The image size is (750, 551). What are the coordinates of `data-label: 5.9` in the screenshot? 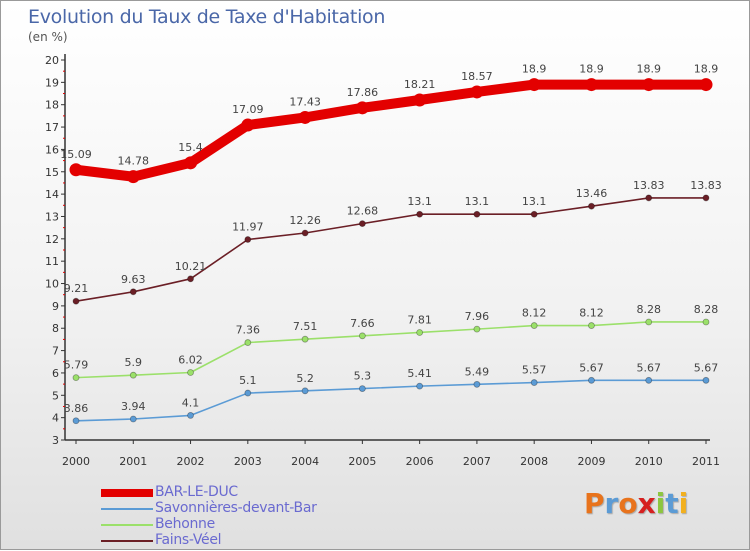 It's located at (134, 362).